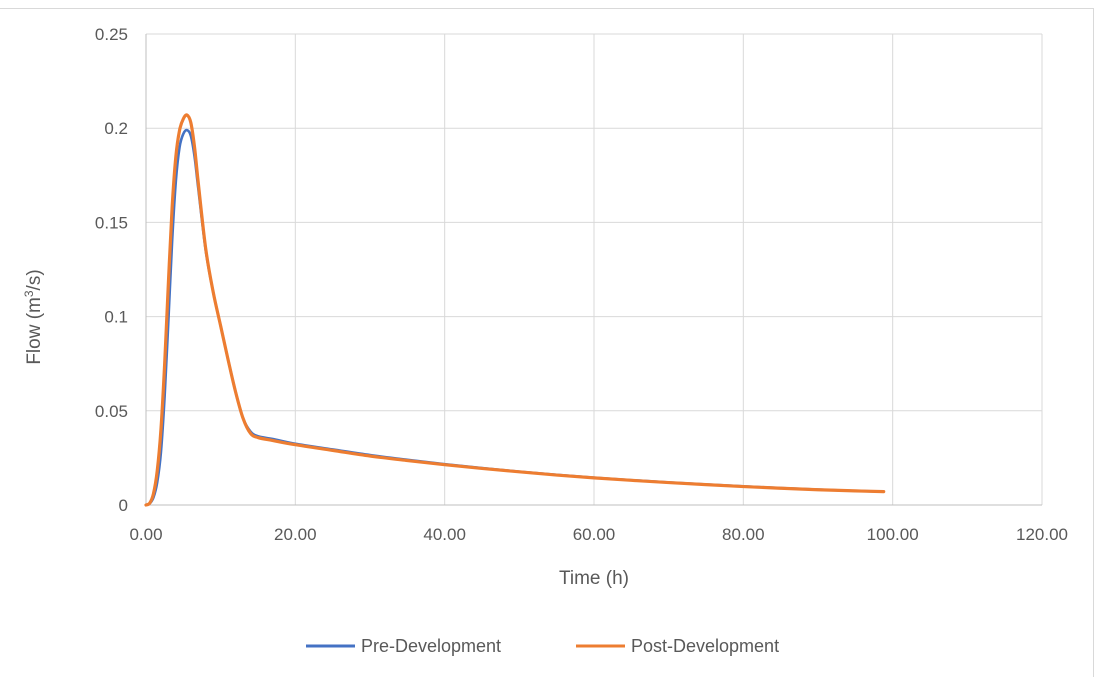 The height and width of the screenshot is (677, 1094). Describe the element at coordinates (705, 646) in the screenshot. I see `legend-label-post-development: Post-Development` at that location.